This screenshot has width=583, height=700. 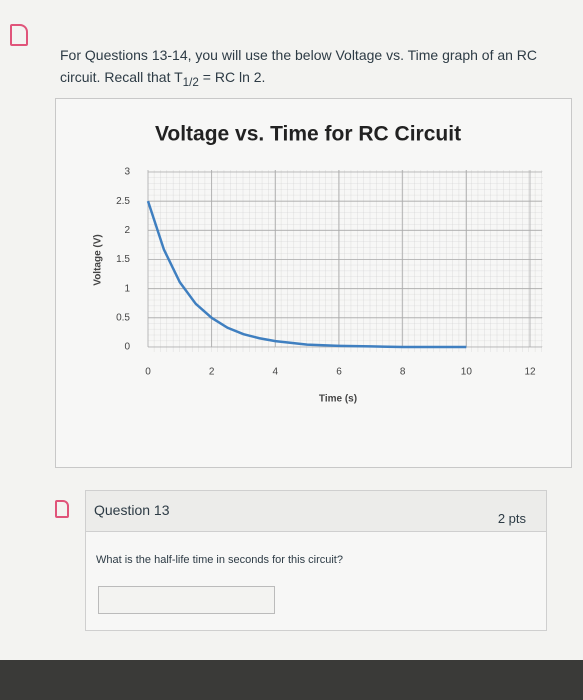 I want to click on y-tick-label: 0.5, so click(x=123, y=317).